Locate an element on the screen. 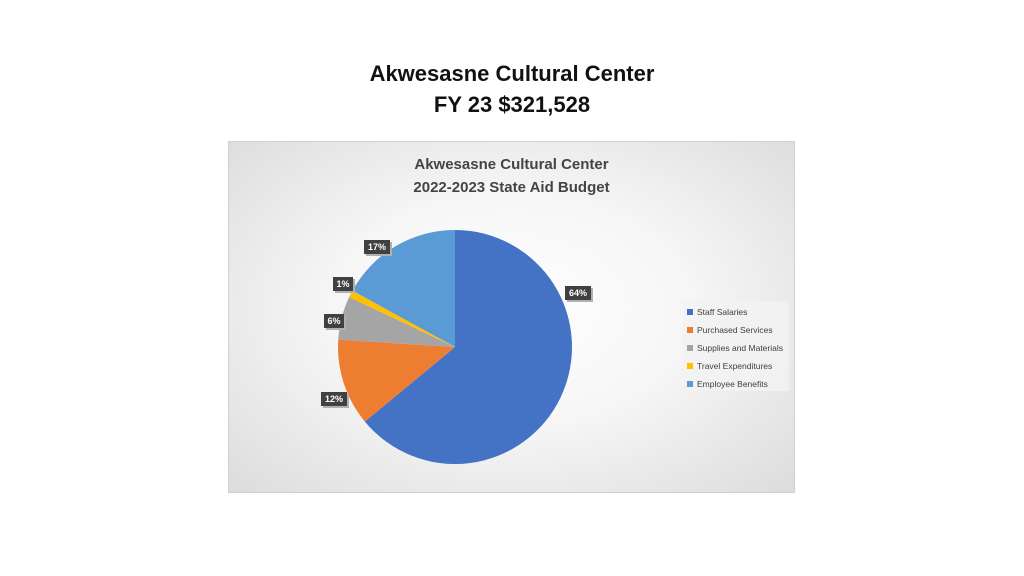 The width and height of the screenshot is (1024, 576). legend-item-purchased-services: Purchased Services is located at coordinates (738, 330).